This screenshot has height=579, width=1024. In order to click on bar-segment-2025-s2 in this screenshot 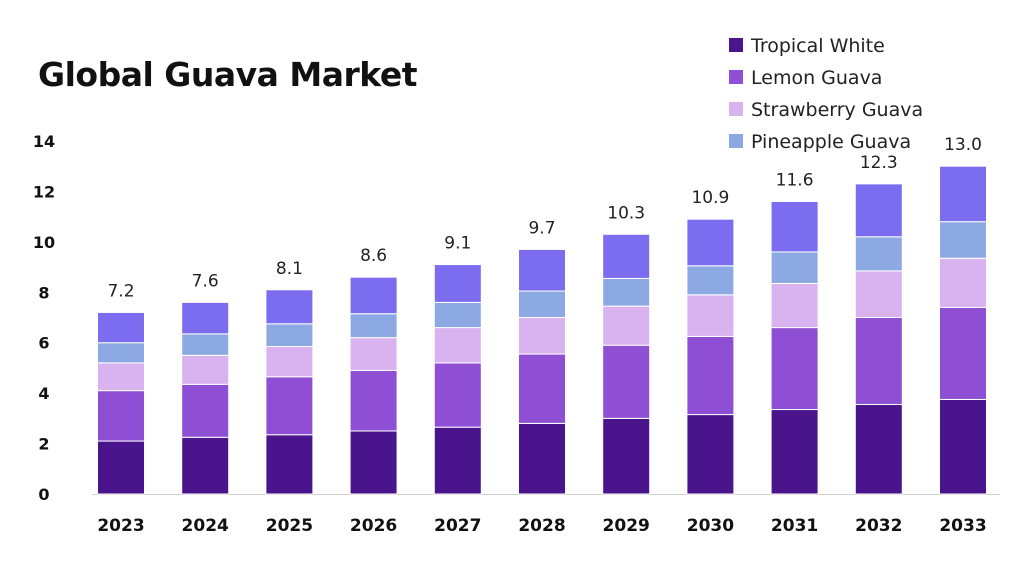, I will do `click(289, 361)`.